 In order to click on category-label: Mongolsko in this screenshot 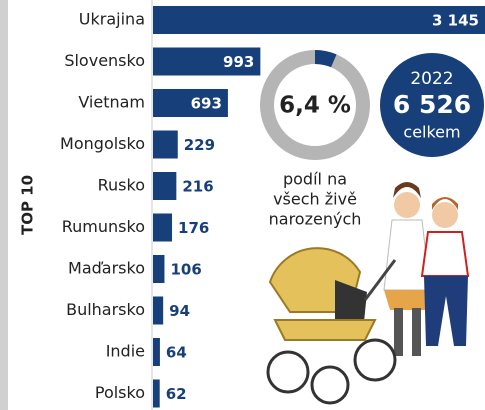, I will do `click(102, 143)`.